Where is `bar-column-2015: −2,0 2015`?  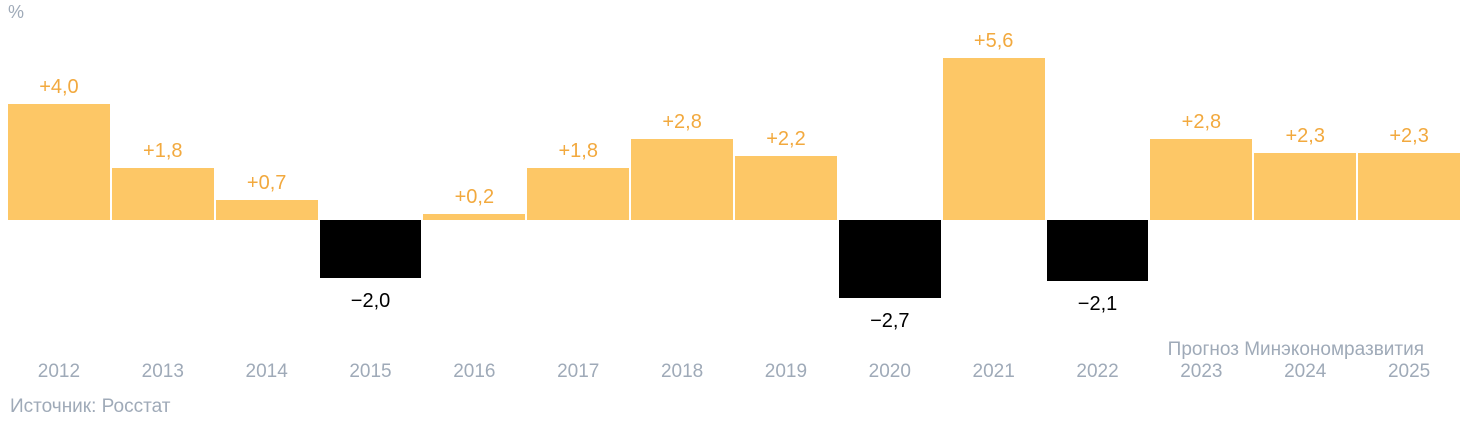 bar-column-2015: −2,0 2015 is located at coordinates (370, 211).